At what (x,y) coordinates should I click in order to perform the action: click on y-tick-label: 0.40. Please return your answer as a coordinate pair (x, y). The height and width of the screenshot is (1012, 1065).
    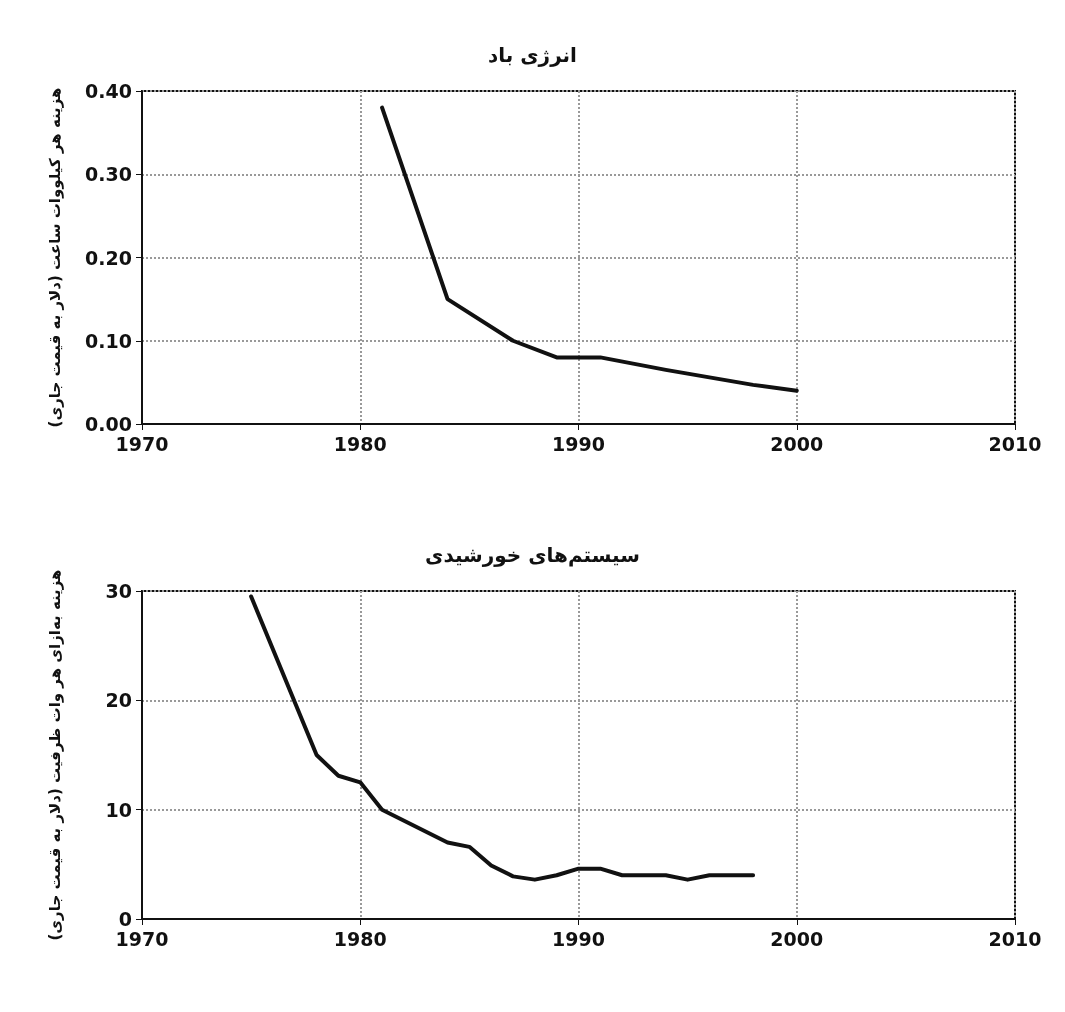
    Looking at the image, I should click on (108, 91).